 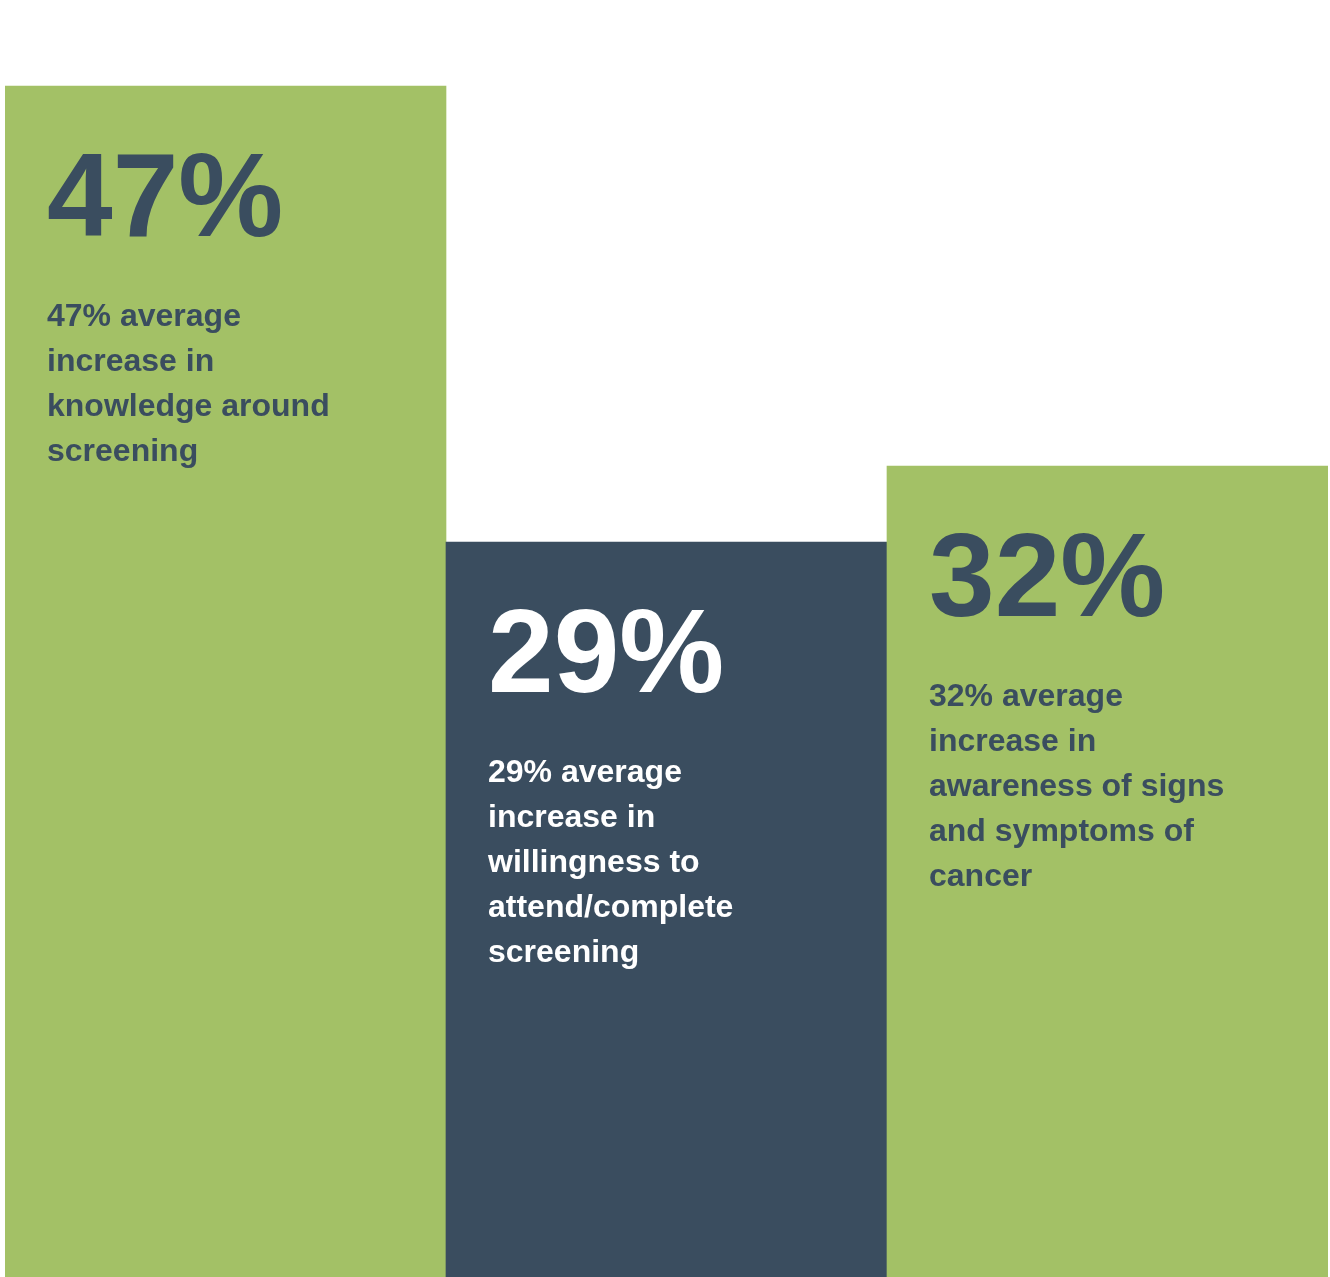 I want to click on x-tick-label: 29% average increase in willingness to attend/complete screening, so click(x=610, y=861).